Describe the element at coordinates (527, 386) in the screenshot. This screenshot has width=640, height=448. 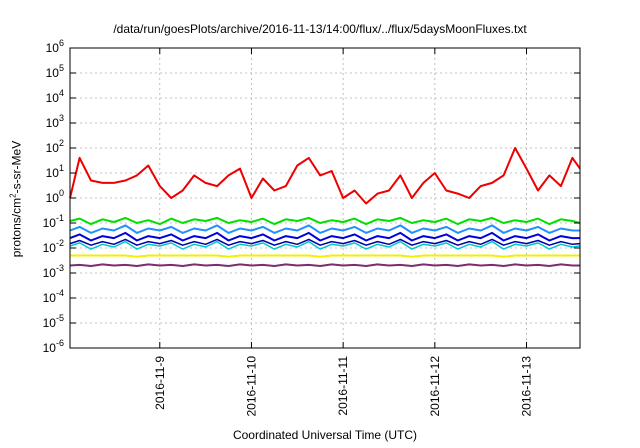
I see `x-tick-label: 2016-11-13` at that location.